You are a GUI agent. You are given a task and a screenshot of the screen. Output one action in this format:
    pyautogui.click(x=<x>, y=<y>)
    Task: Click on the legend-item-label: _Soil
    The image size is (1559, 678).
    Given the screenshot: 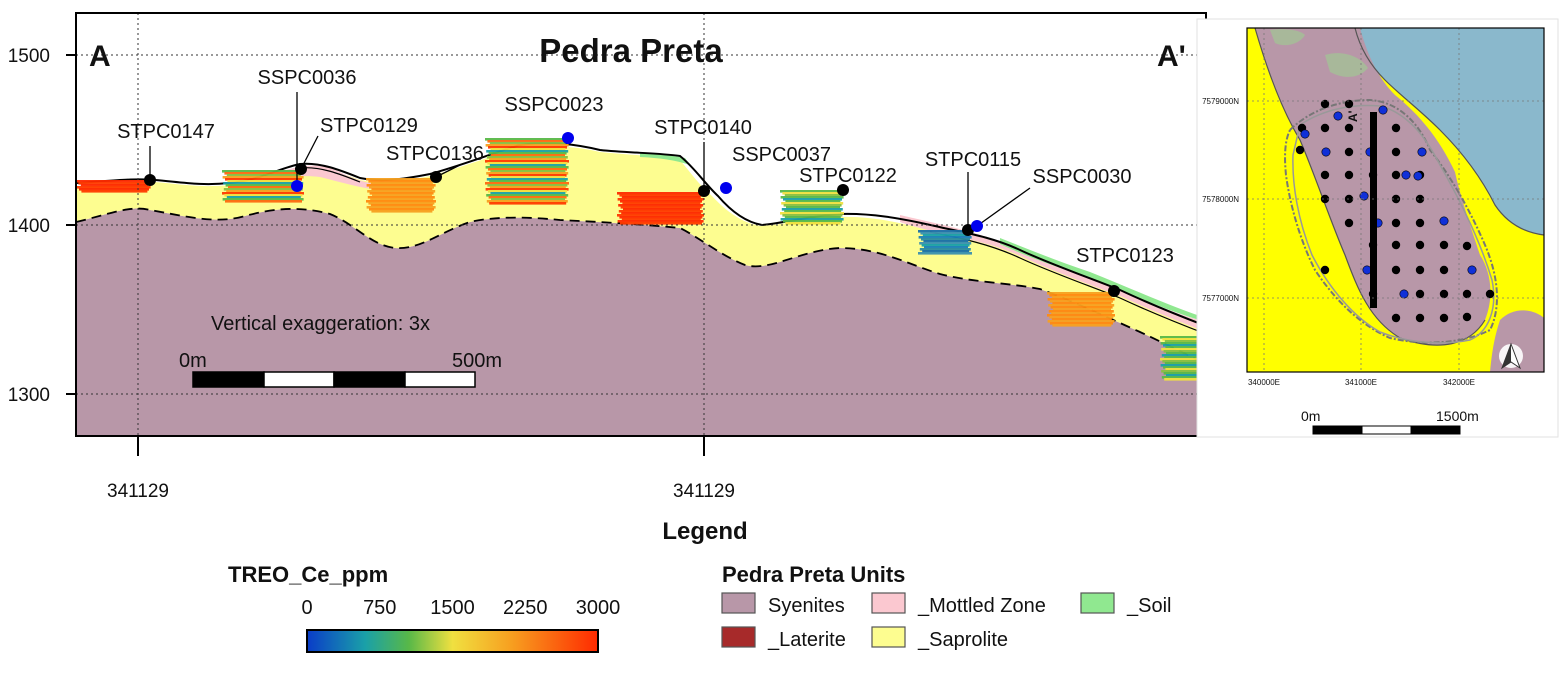 What is the action you would take?
    pyautogui.click(x=1148, y=606)
    